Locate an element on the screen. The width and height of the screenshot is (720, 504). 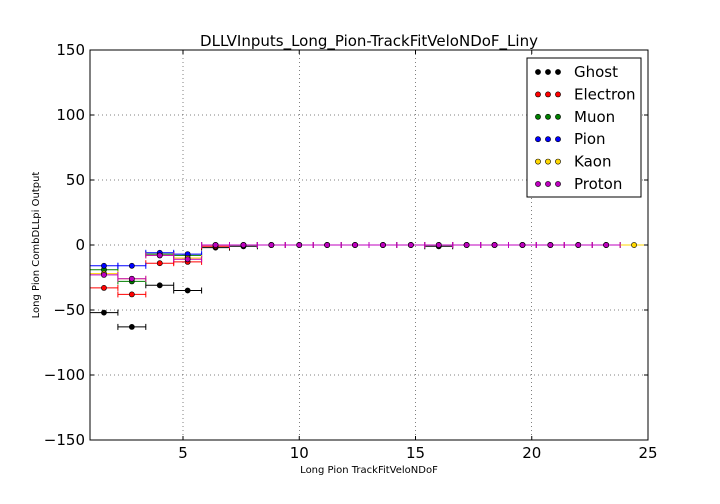
legend-label: Ghost is located at coordinates (596, 72).